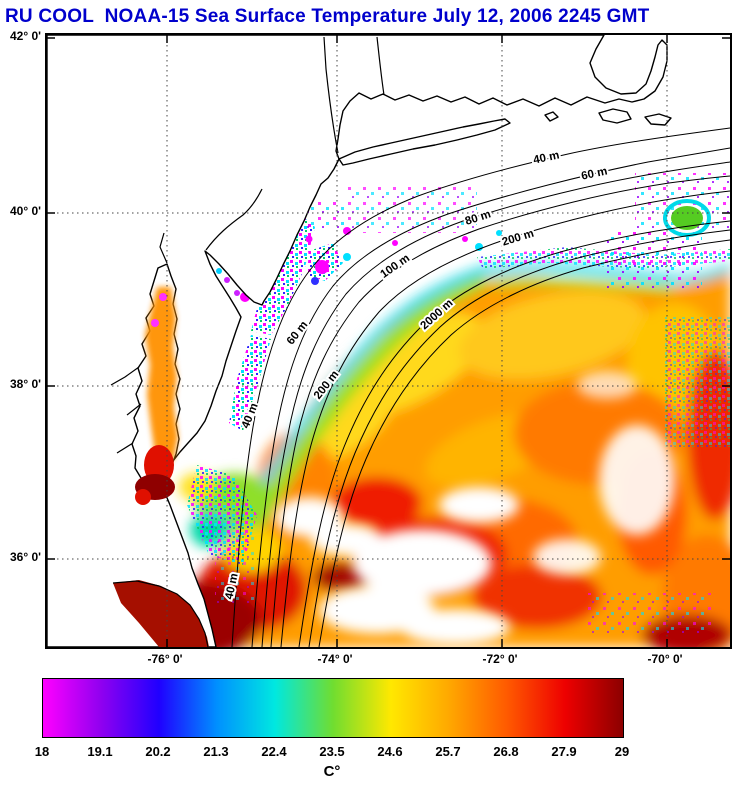 This screenshot has width=732, height=792. Describe the element at coordinates (551, 116) in the screenshot. I see `block-island` at that location.